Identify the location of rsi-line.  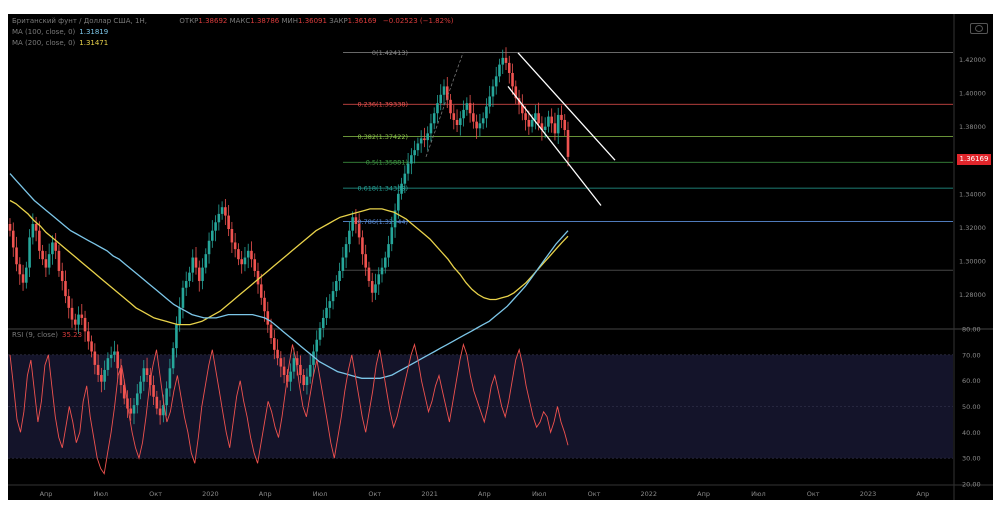
(289, 408).